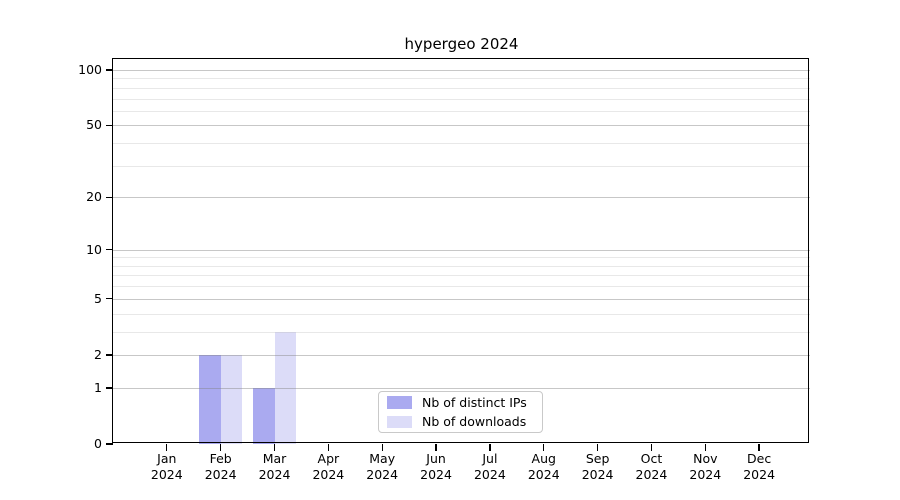 The image size is (900, 500). What do you see at coordinates (489, 466) in the screenshot?
I see `x-tick-label: Jul 2024` at bounding box center [489, 466].